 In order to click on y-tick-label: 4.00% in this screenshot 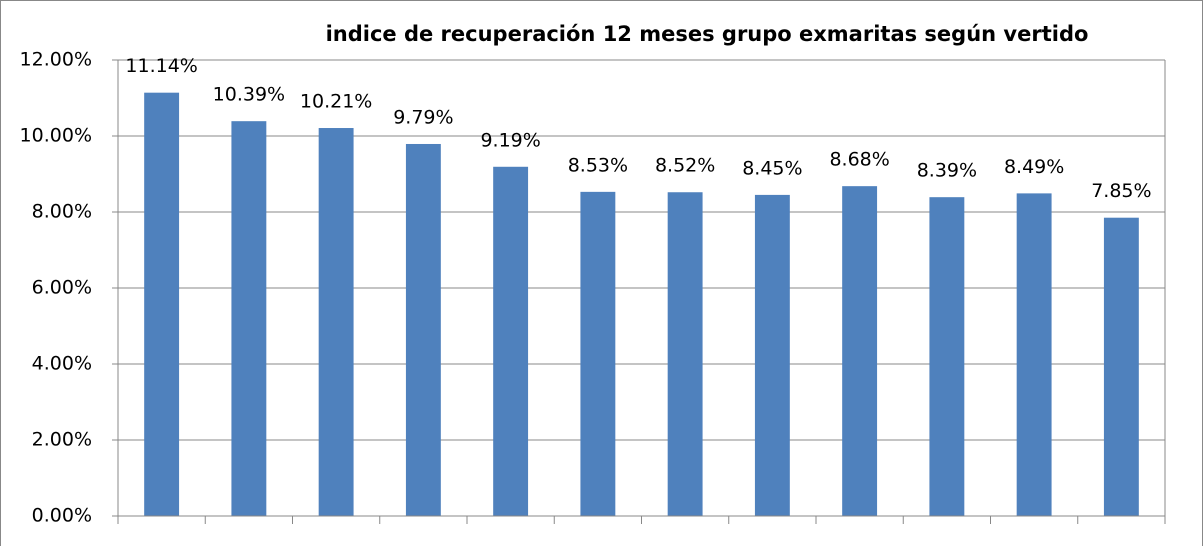, I will do `click(62, 364)`.